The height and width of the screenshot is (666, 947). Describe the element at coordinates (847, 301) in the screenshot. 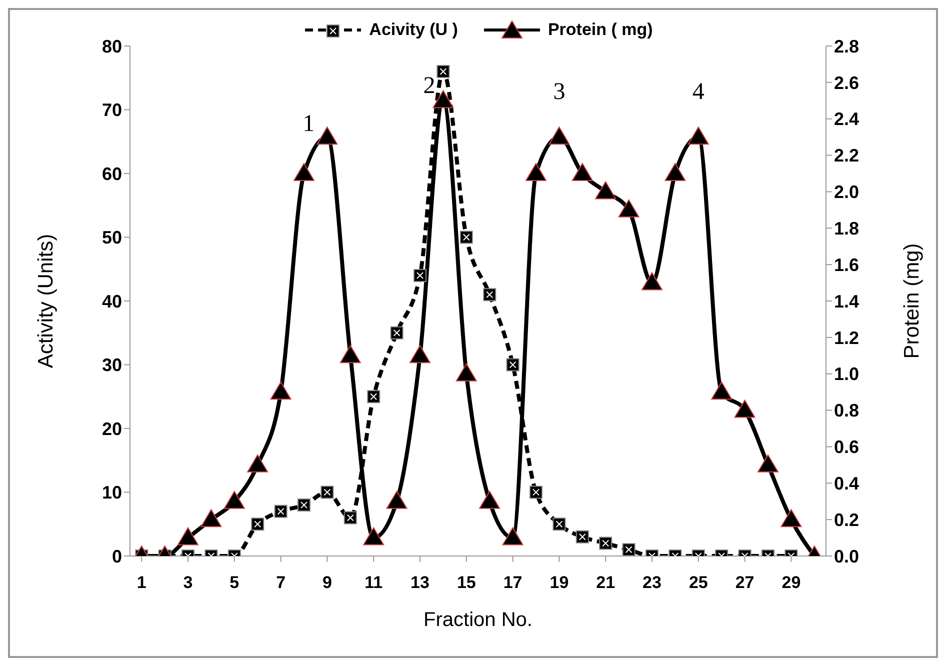

I see `y2-tick-label: 1.4` at that location.